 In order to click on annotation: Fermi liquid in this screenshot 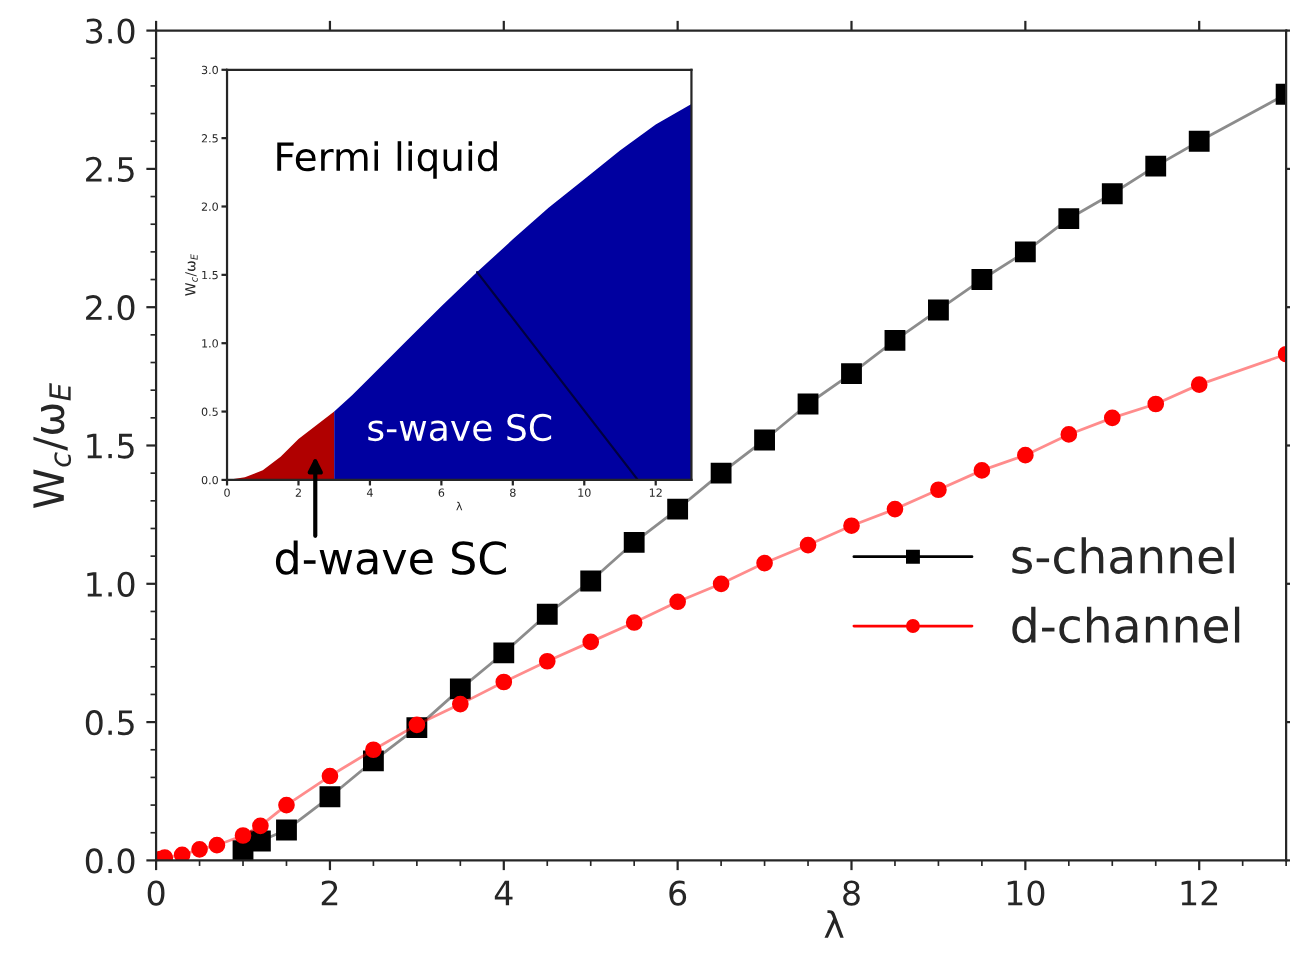, I will do `click(387, 160)`.